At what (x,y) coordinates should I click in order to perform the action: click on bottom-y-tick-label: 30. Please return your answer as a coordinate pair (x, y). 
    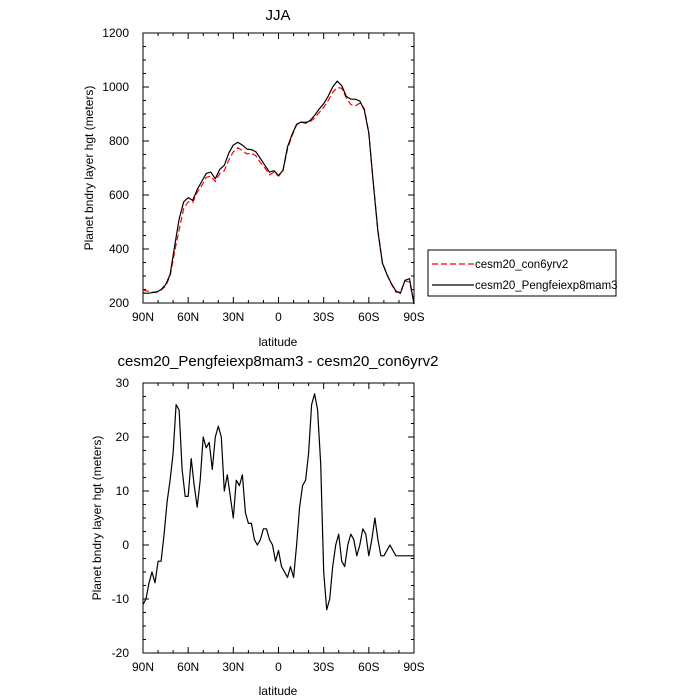
    Looking at the image, I should click on (123, 383).